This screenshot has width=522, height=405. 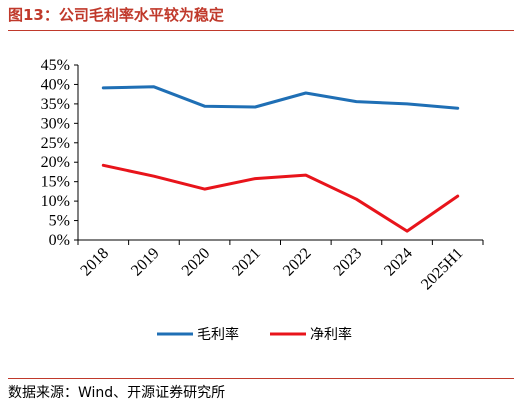 I want to click on y-tick-label: 10%, so click(x=55, y=201).